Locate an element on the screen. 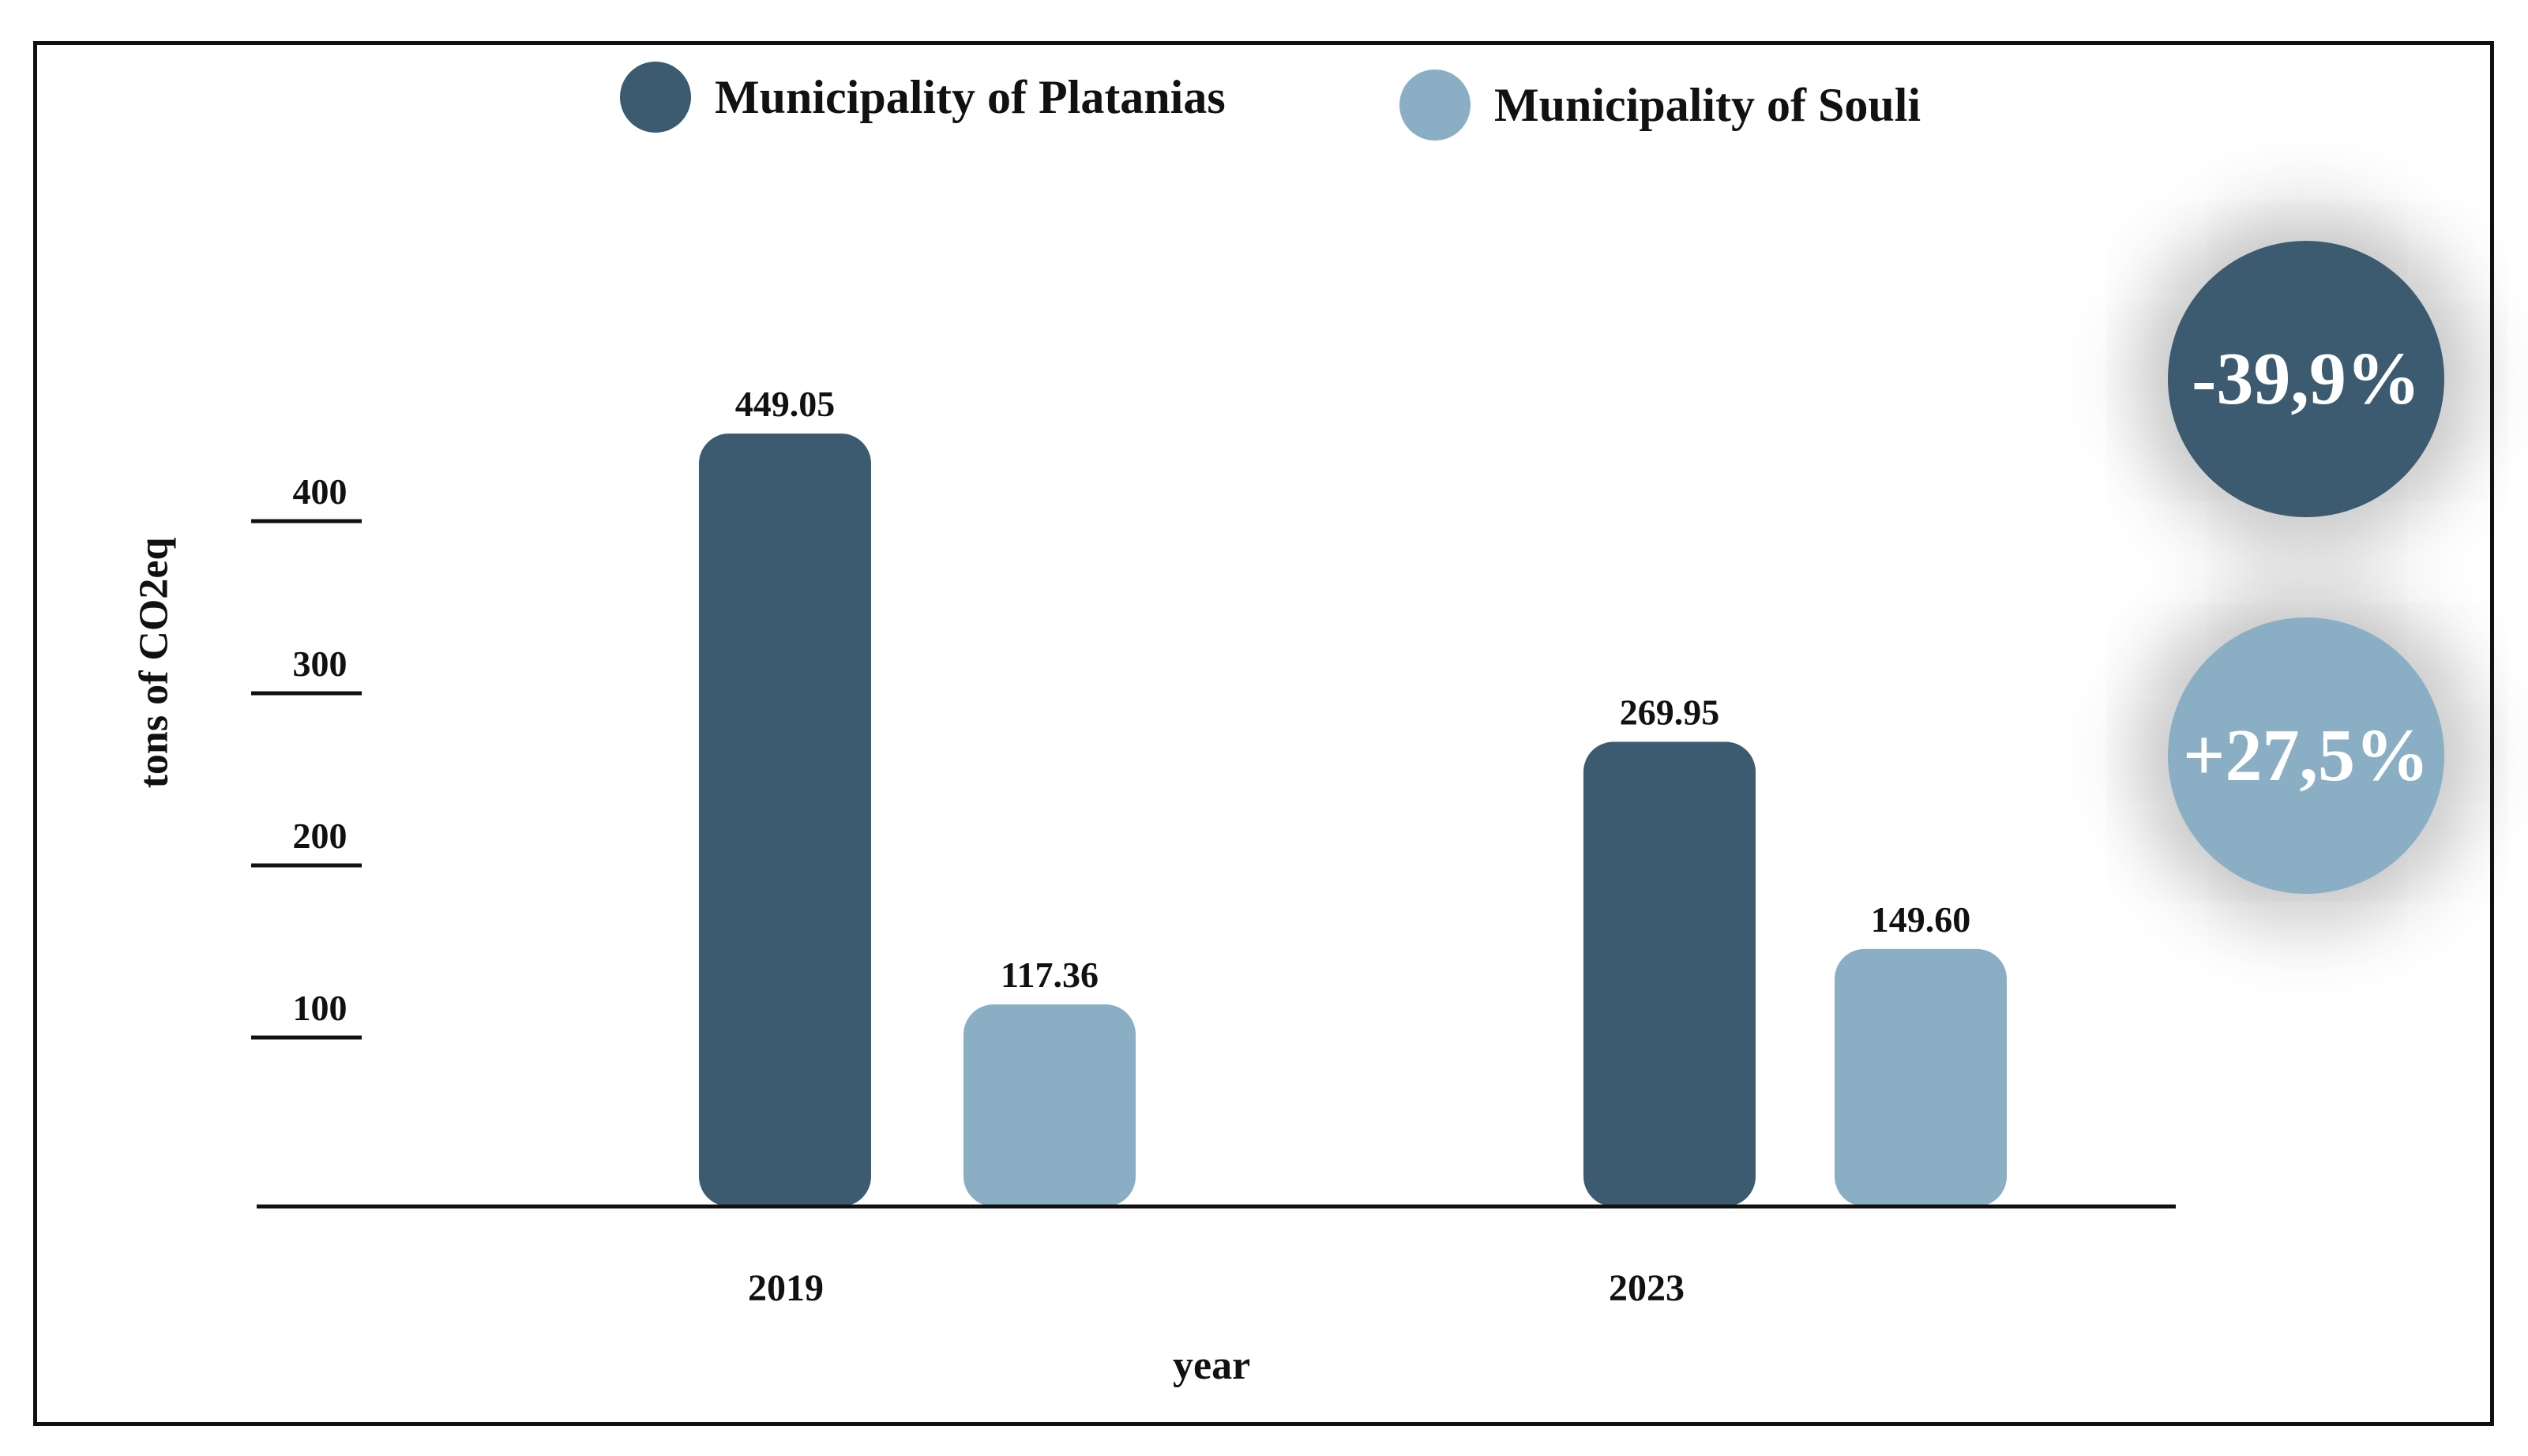 The height and width of the screenshot is (1456, 2528). y-tick-label: 200 is located at coordinates (320, 836).